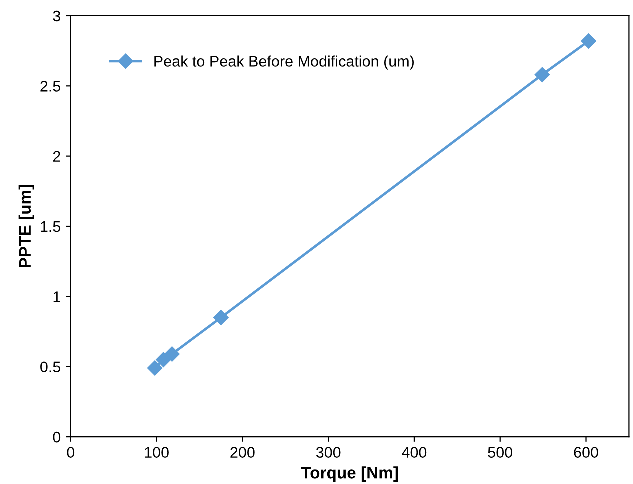  I want to click on x-tick-label: 600, so click(586, 452).